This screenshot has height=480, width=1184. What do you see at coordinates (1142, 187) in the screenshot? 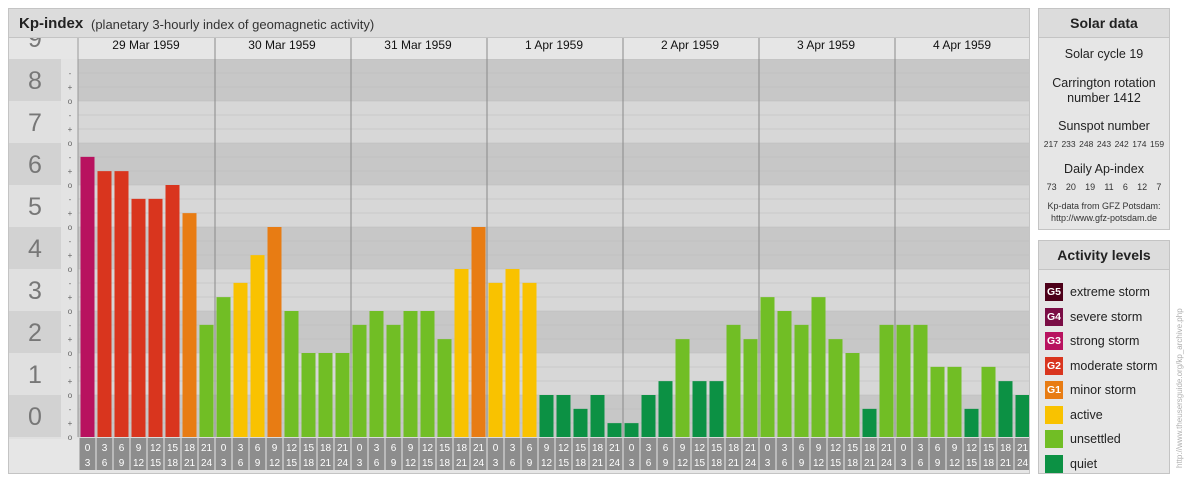
I see `ap-value: 12` at bounding box center [1142, 187].